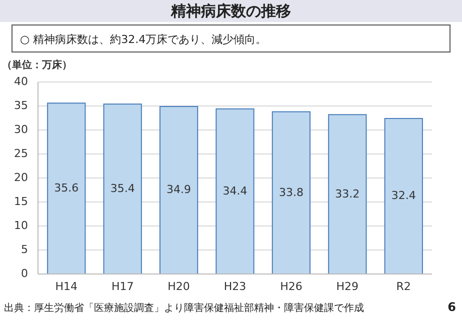  What do you see at coordinates (21, 105) in the screenshot?
I see `y-tick-label: 35` at bounding box center [21, 105].